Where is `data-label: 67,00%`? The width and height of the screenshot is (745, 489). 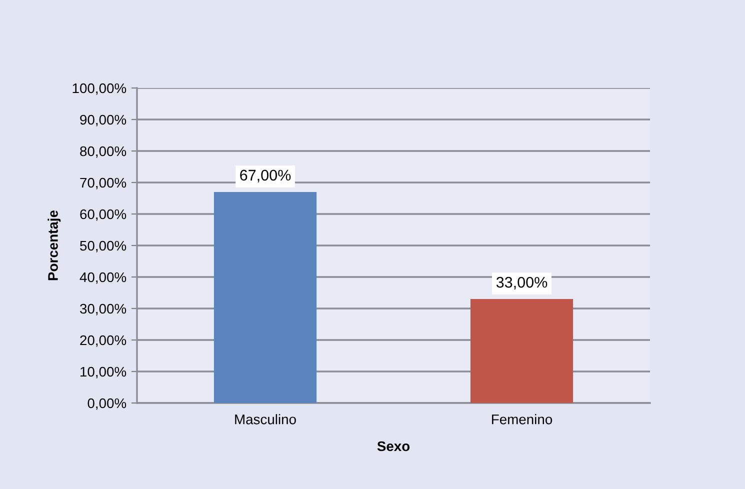 data-label: 67,00% is located at coordinates (265, 176).